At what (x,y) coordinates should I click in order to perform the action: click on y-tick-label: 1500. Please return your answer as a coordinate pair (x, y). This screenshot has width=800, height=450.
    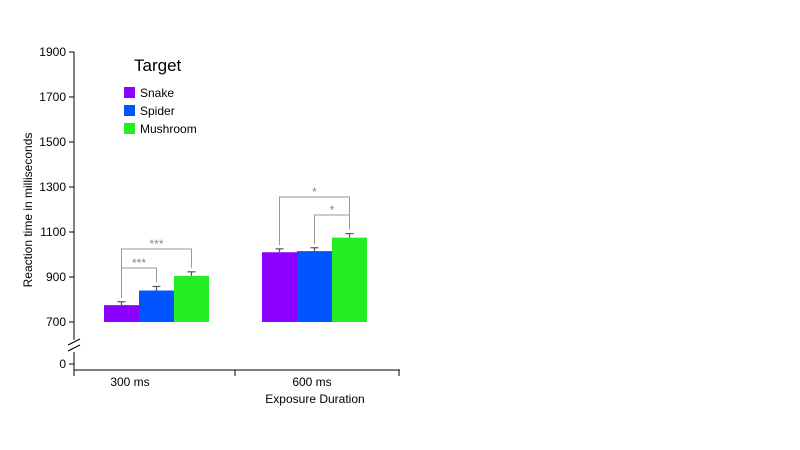
    Looking at the image, I should click on (52, 142).